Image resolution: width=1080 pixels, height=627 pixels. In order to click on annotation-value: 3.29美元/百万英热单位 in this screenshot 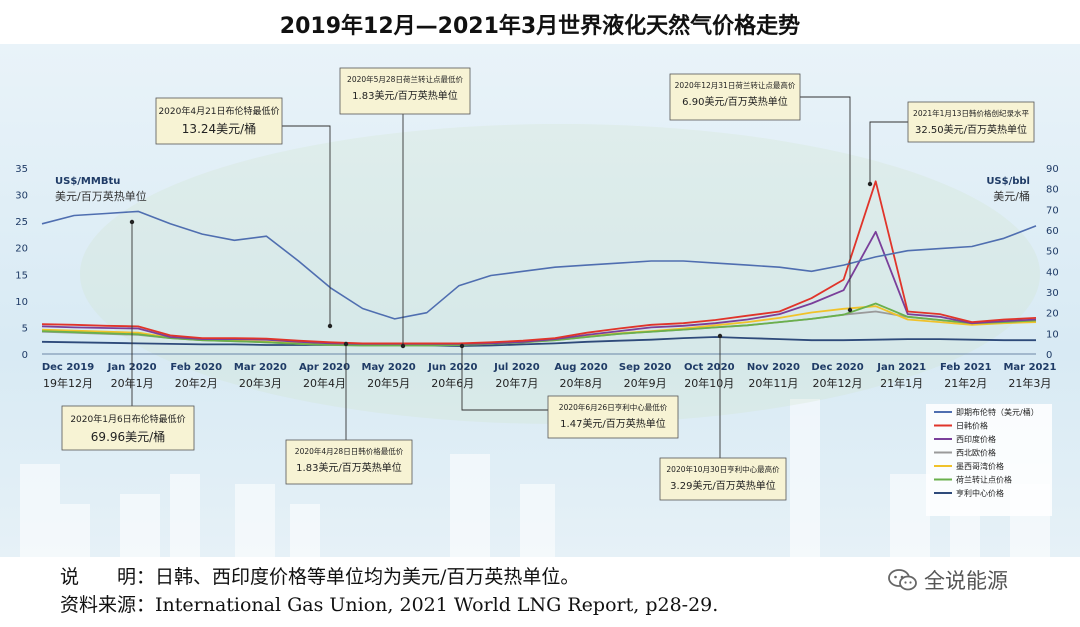, I will do `click(723, 485)`.